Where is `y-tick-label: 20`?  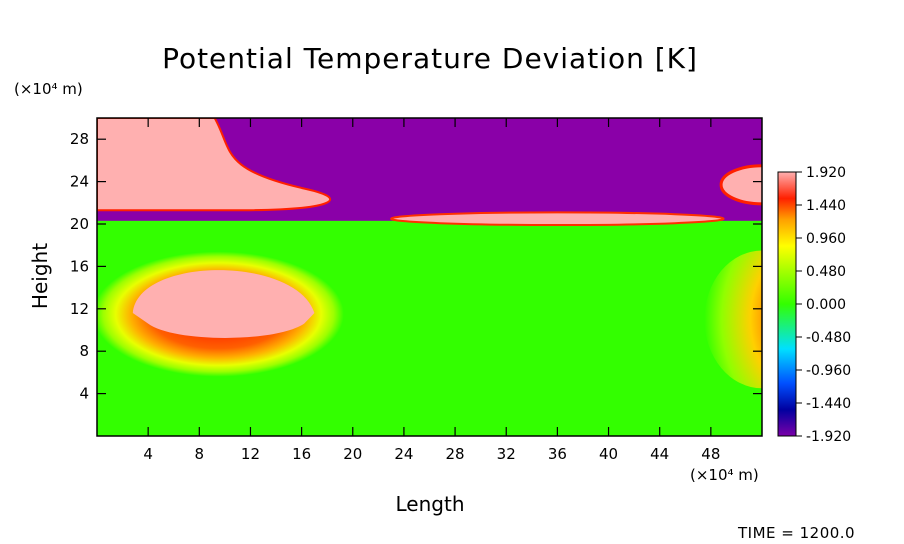 y-tick-label: 20 is located at coordinates (79, 224).